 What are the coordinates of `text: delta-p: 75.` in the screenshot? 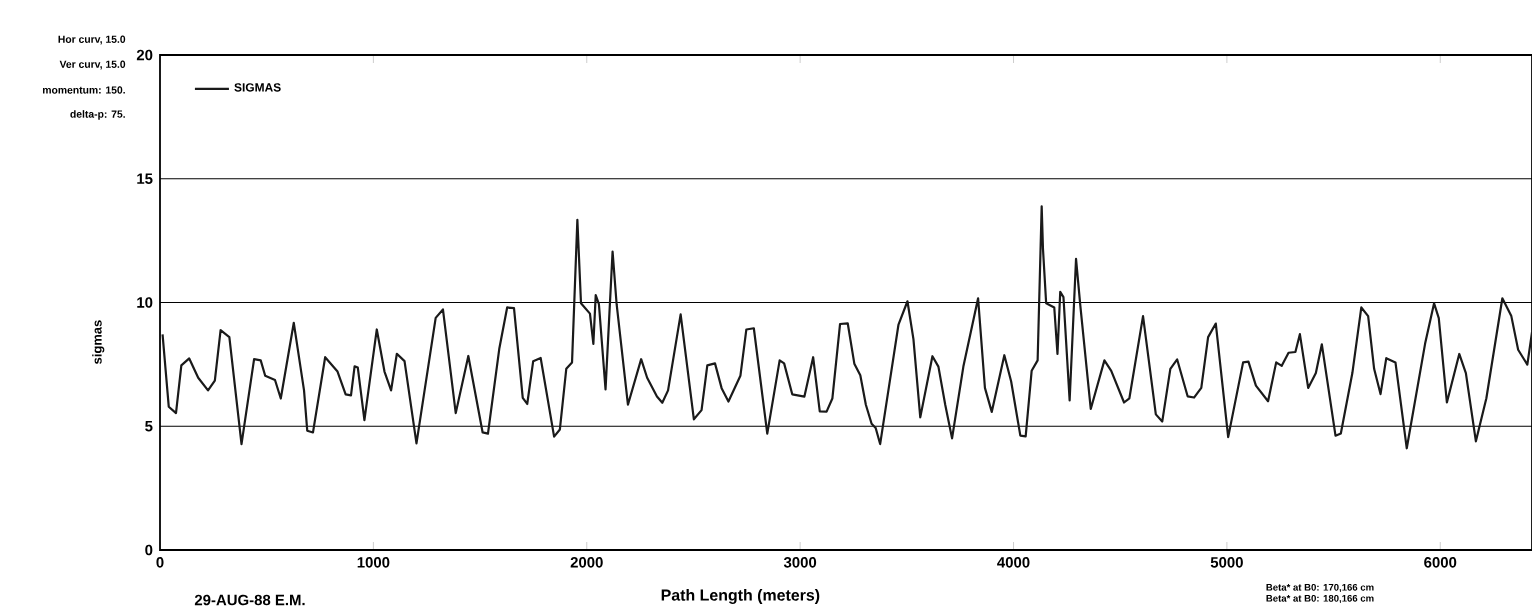 It's located at (97, 115).